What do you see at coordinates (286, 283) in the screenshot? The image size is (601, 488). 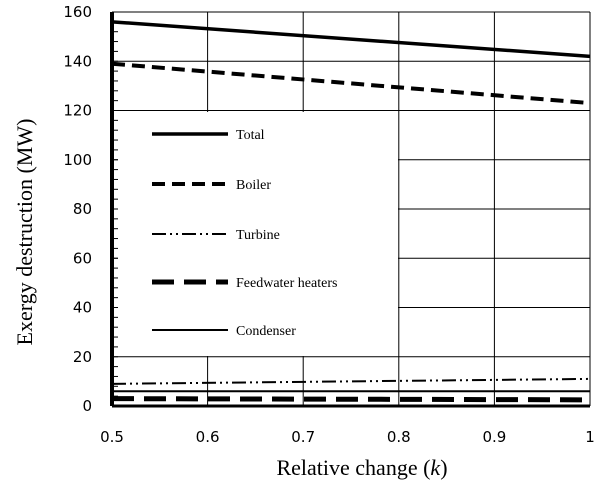 I see `legend-label: Feedwater heaters` at bounding box center [286, 283].